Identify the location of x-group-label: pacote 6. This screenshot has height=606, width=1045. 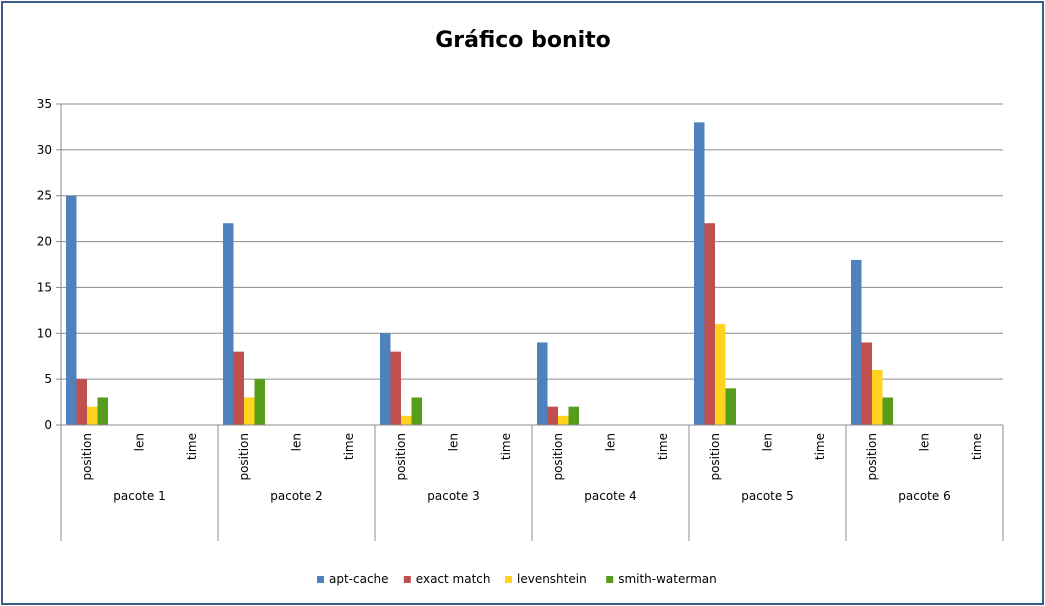
(924, 496).